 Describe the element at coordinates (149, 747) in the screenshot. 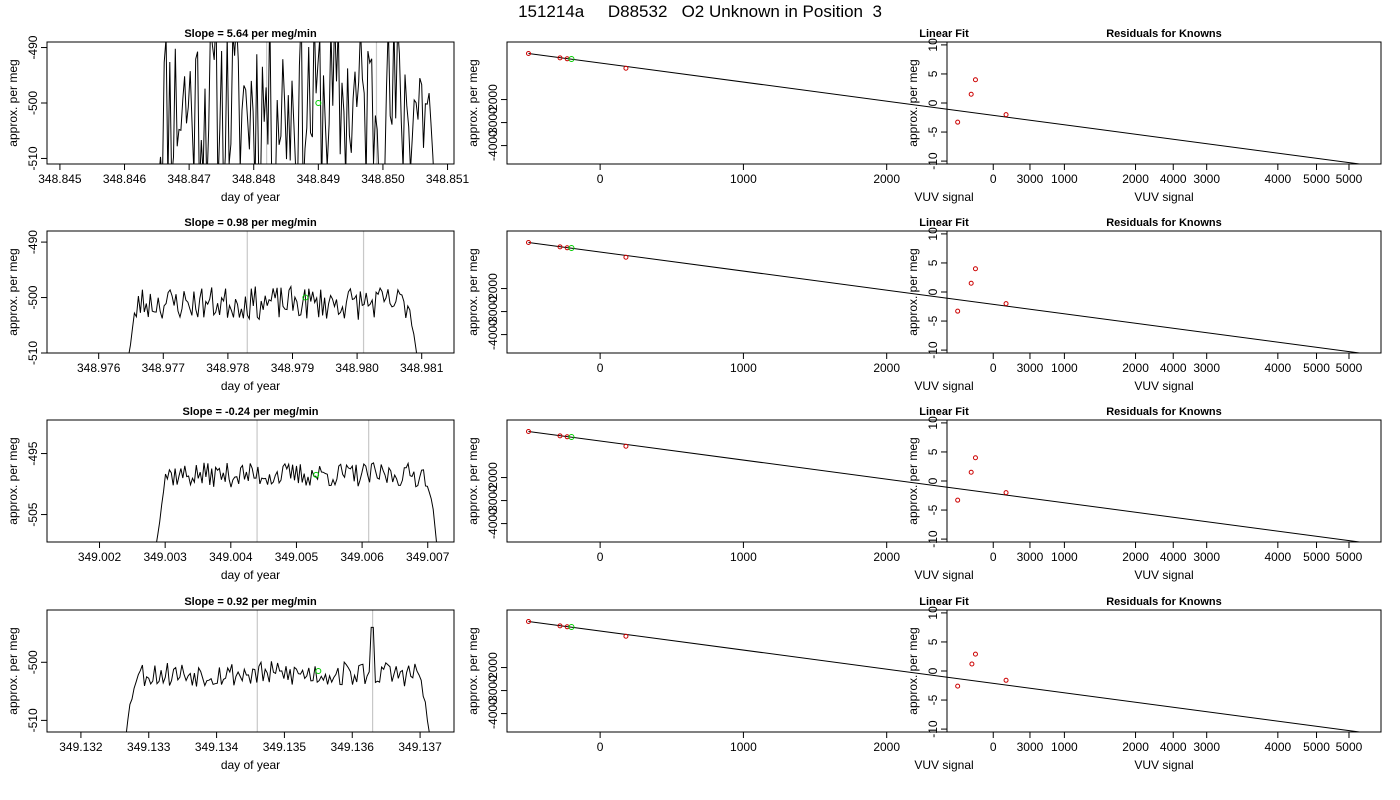

I see `x-tick-label: 349.133` at that location.